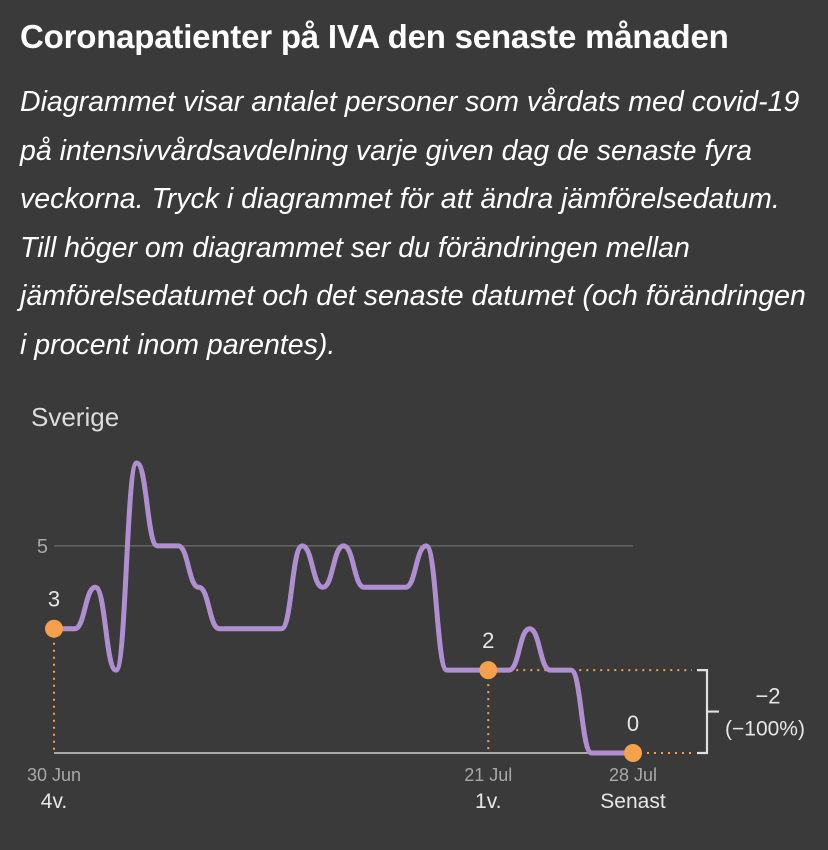 The height and width of the screenshot is (850, 828). Describe the element at coordinates (765, 729) in the screenshot. I see `change-percent: (−100%)` at that location.